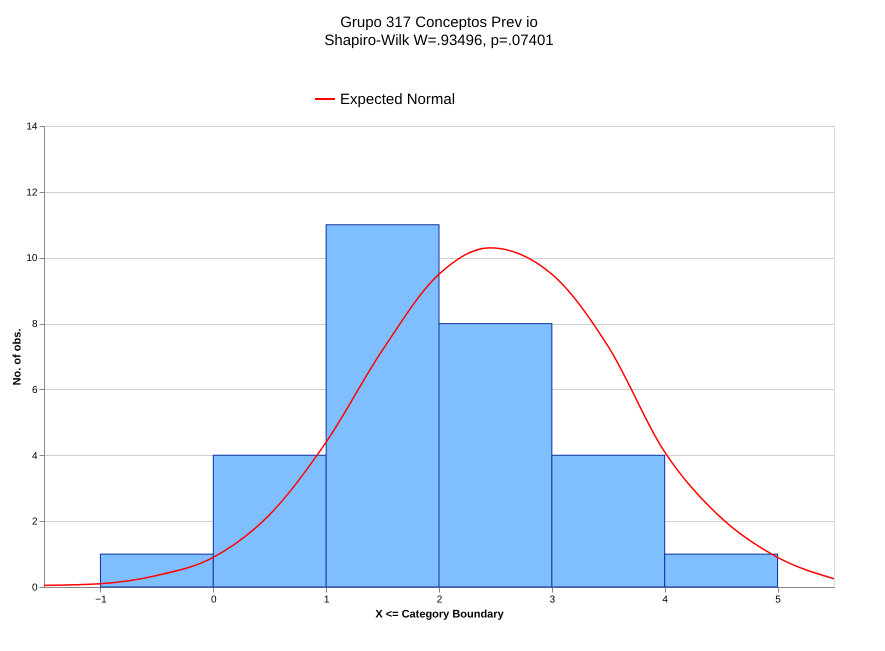 Image resolution: width=885 pixels, height=651 pixels. Describe the element at coordinates (553, 600) in the screenshot. I see `x-tick-label: 3` at that location.